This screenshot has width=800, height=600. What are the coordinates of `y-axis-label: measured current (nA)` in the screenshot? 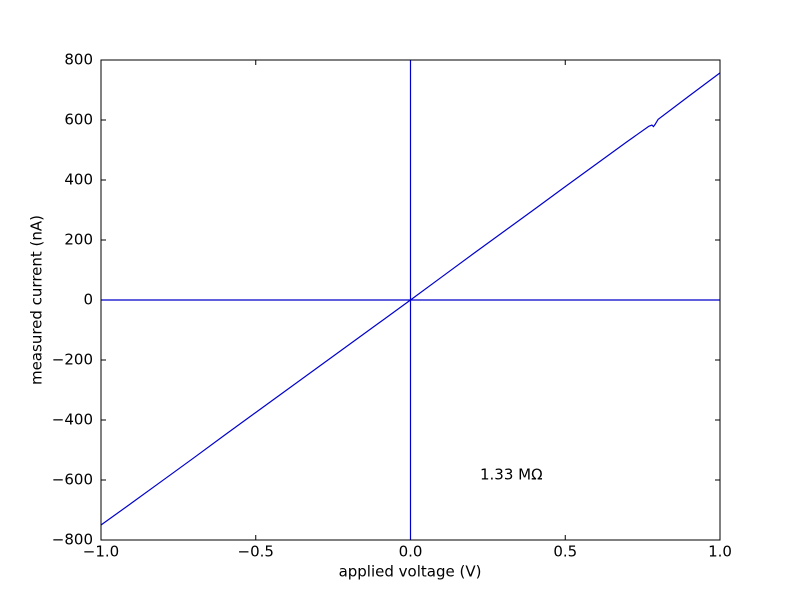 It's located at (37, 300).